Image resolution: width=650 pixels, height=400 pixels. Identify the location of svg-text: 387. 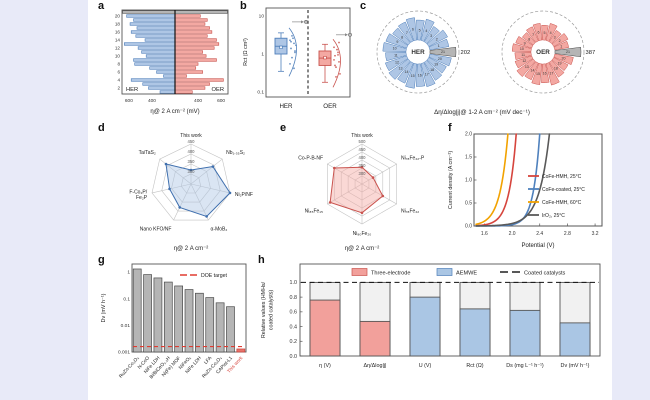
(591, 53).